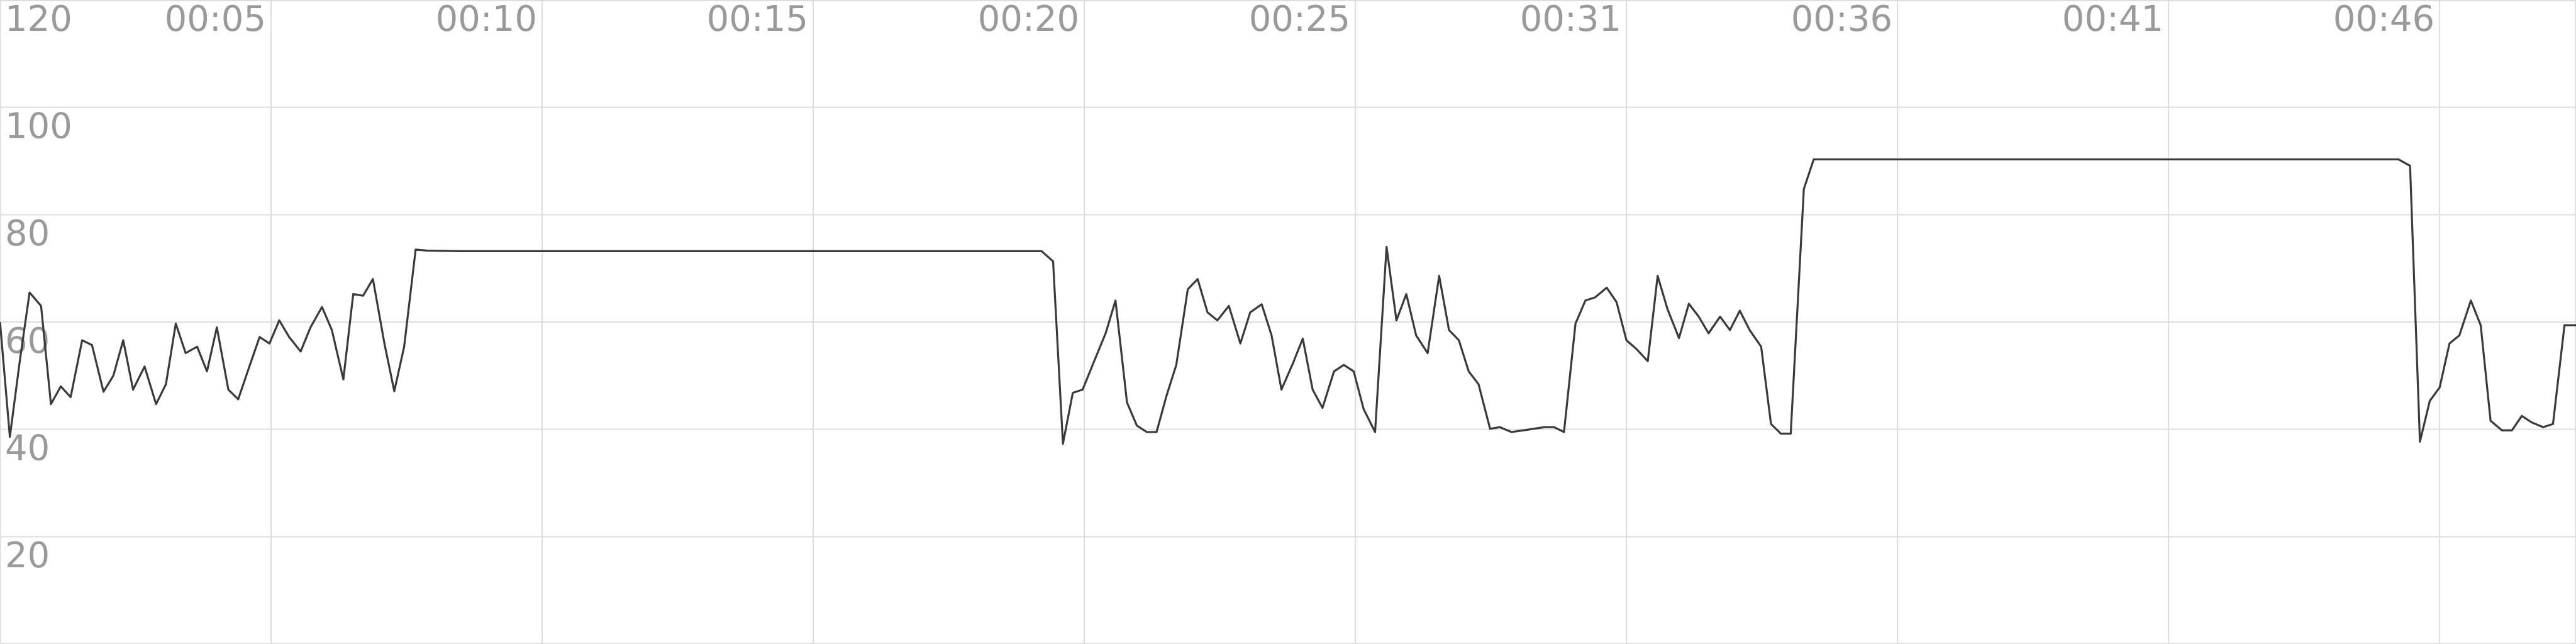 The image size is (2576, 644). What do you see at coordinates (215, 20) in the screenshot?
I see `x-tick-label: 00:05` at bounding box center [215, 20].